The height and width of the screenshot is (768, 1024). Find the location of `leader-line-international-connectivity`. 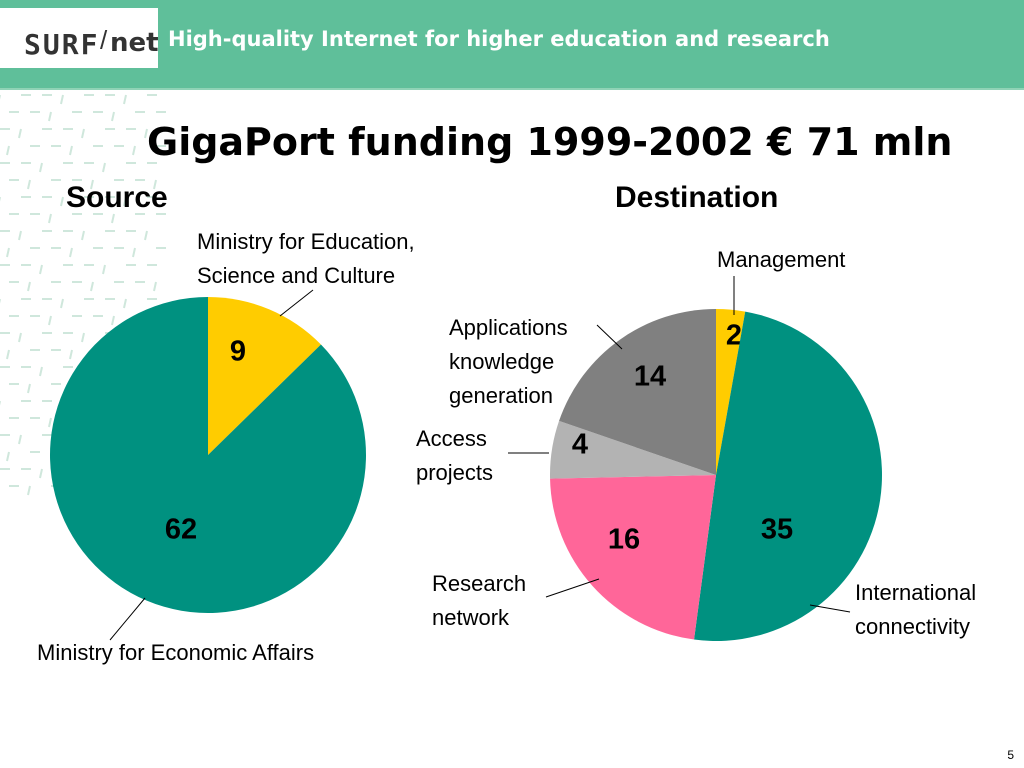

leader-line-international-connectivity is located at coordinates (830, 608).